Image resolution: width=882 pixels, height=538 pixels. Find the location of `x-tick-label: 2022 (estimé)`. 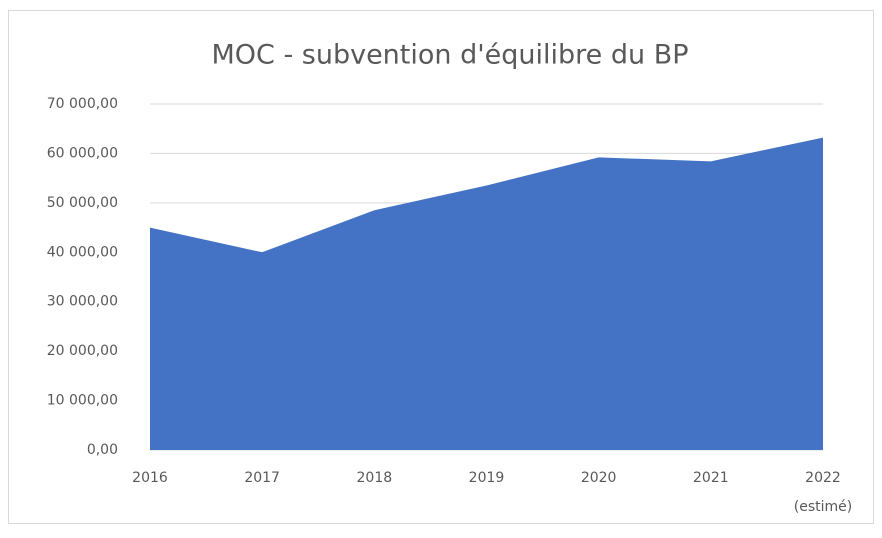

x-tick-label: 2022 (estimé) is located at coordinates (823, 492).